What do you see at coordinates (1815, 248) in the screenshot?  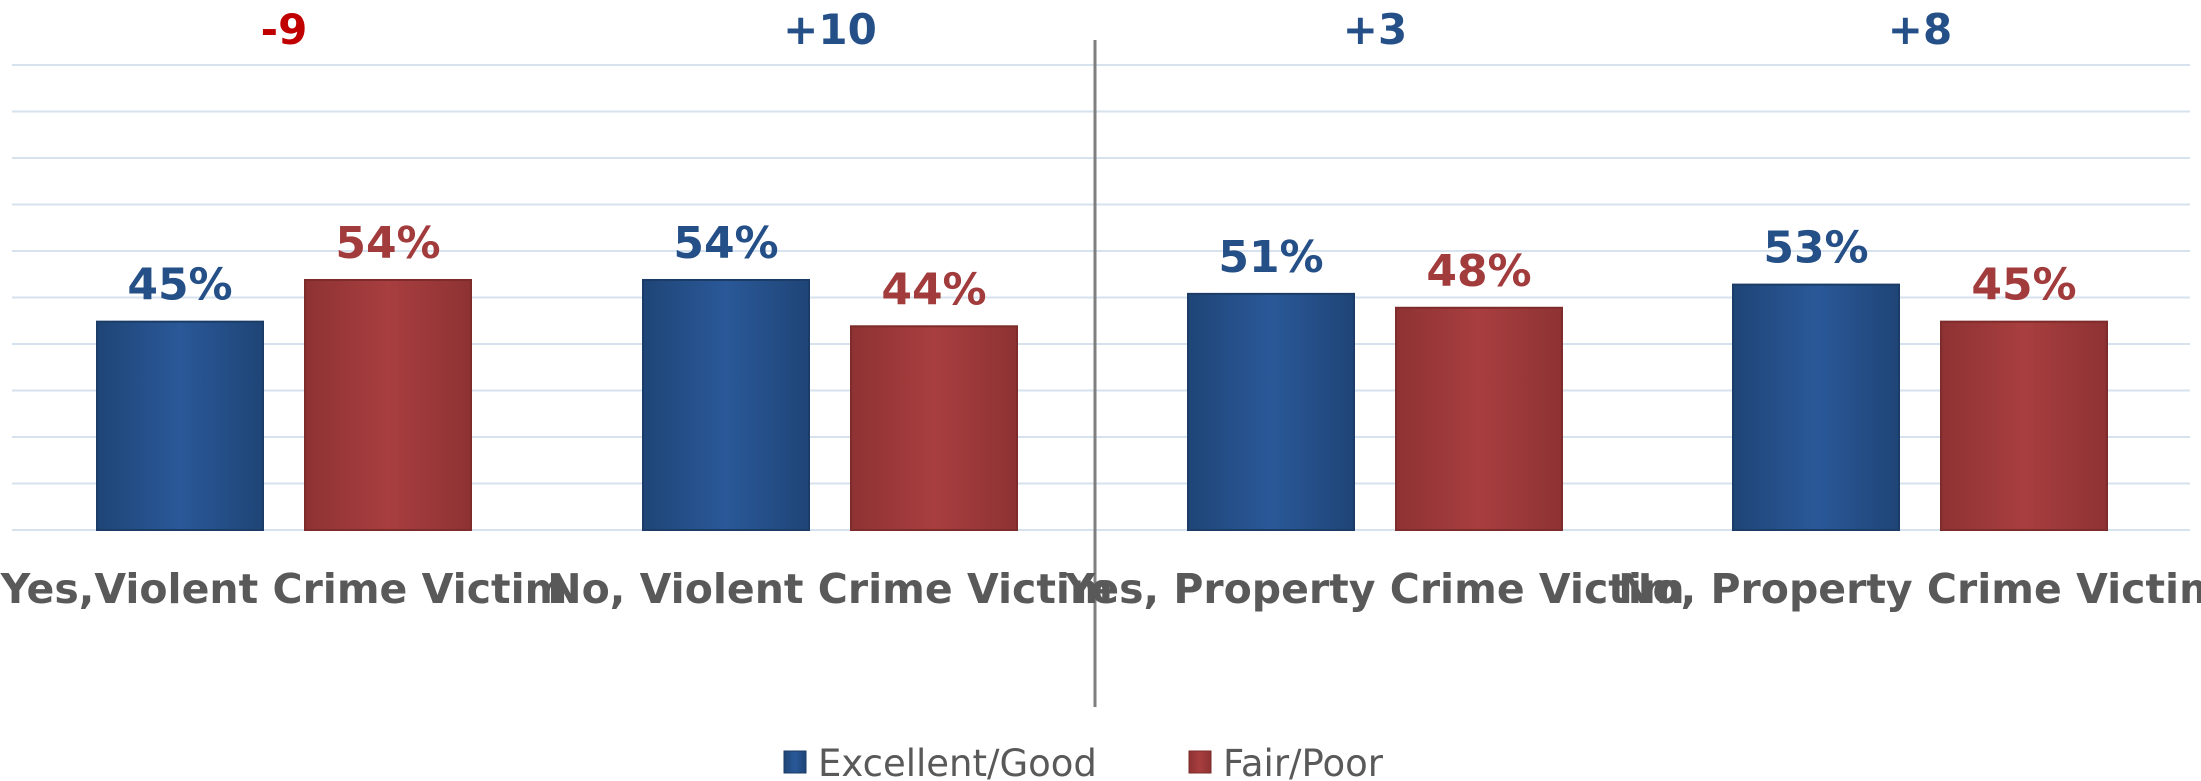 I see `value-label: 53%` at bounding box center [1815, 248].